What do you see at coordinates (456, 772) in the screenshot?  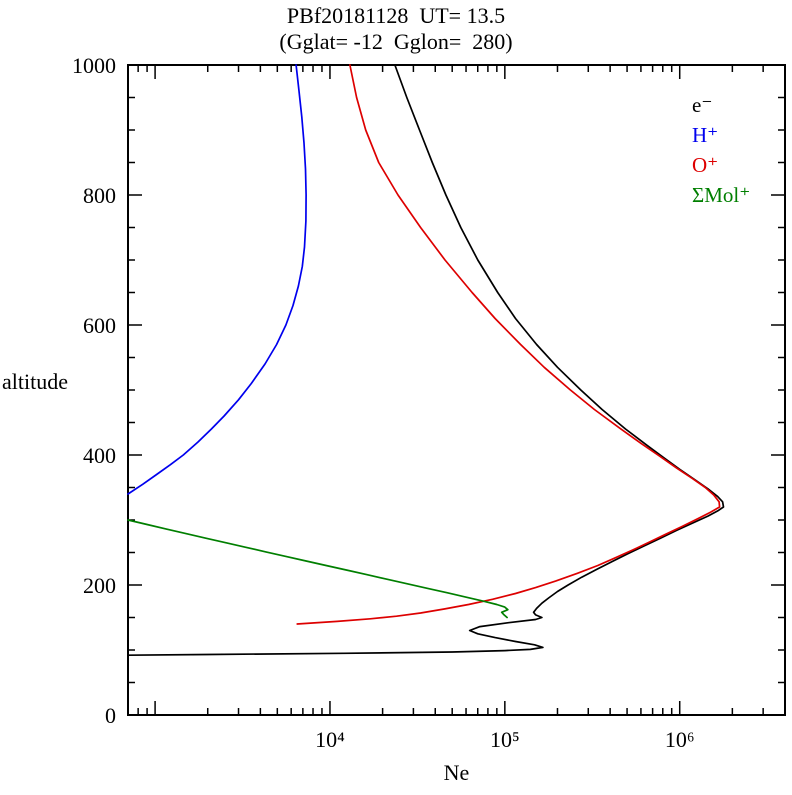 I see `x-axis-label: Ne` at bounding box center [456, 772].